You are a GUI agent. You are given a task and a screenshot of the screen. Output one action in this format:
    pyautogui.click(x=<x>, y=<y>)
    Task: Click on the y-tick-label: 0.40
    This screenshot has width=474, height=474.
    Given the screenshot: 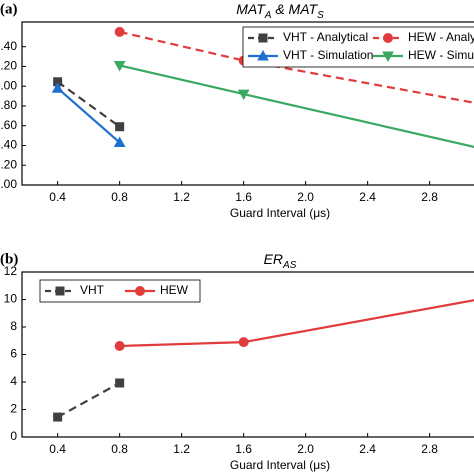 What is the action you would take?
    pyautogui.click(x=8, y=145)
    